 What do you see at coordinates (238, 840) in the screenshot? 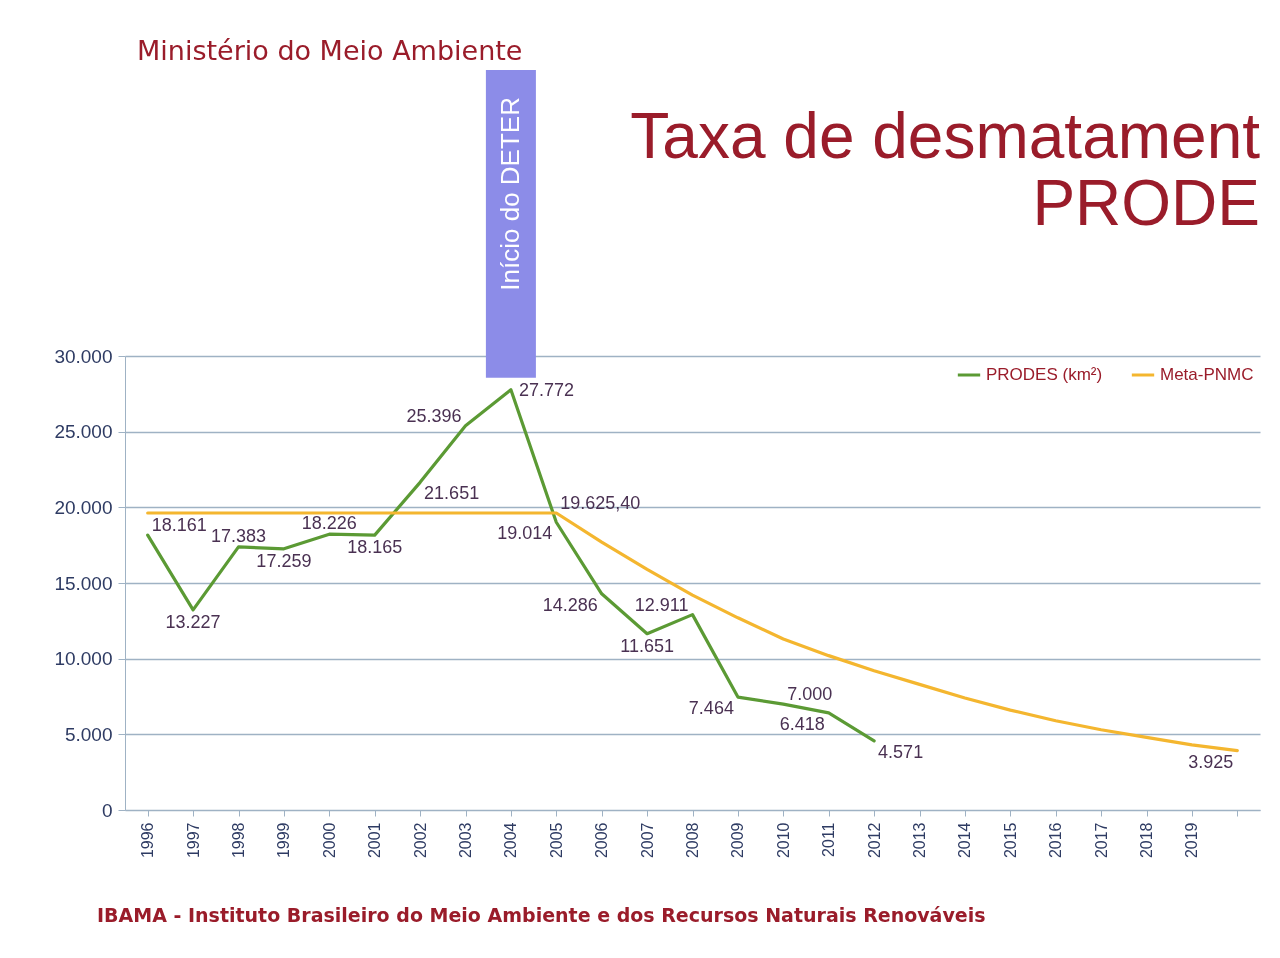
I see `x-tick-label: 1998` at bounding box center [238, 840].